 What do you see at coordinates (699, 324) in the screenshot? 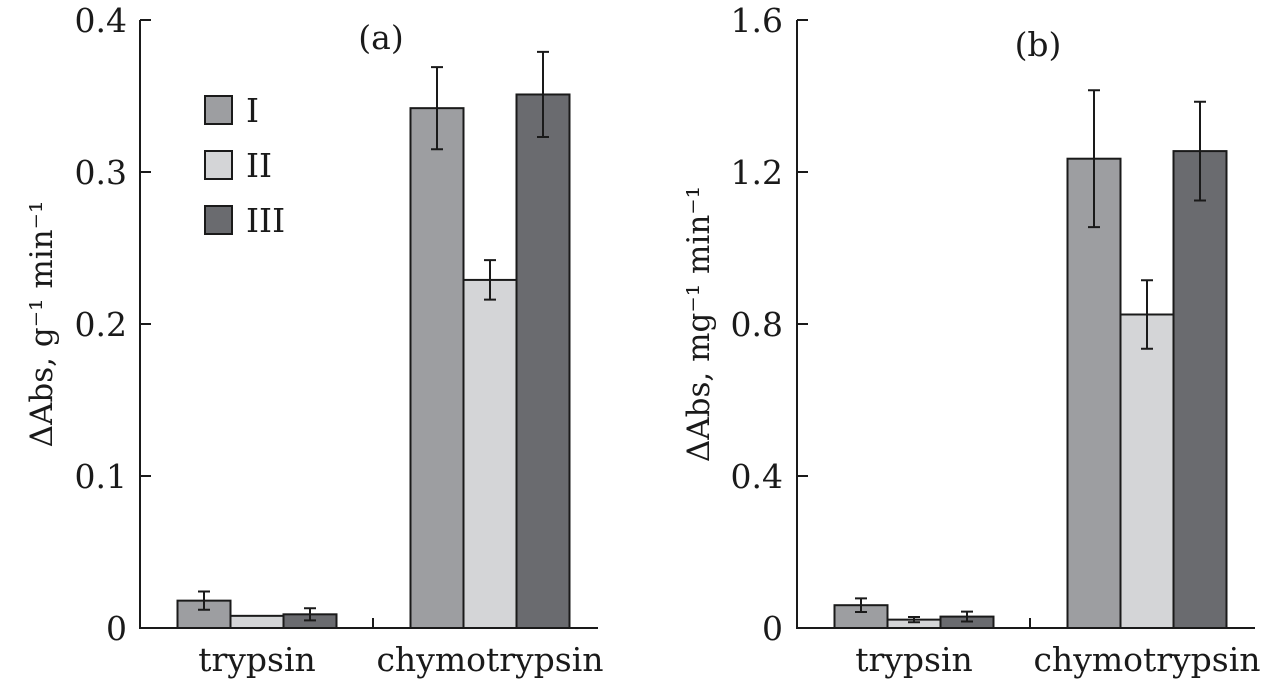
I see `panel-b-ylabel: ΔAbs, mg⁻¹ min⁻¹` at bounding box center [699, 324].